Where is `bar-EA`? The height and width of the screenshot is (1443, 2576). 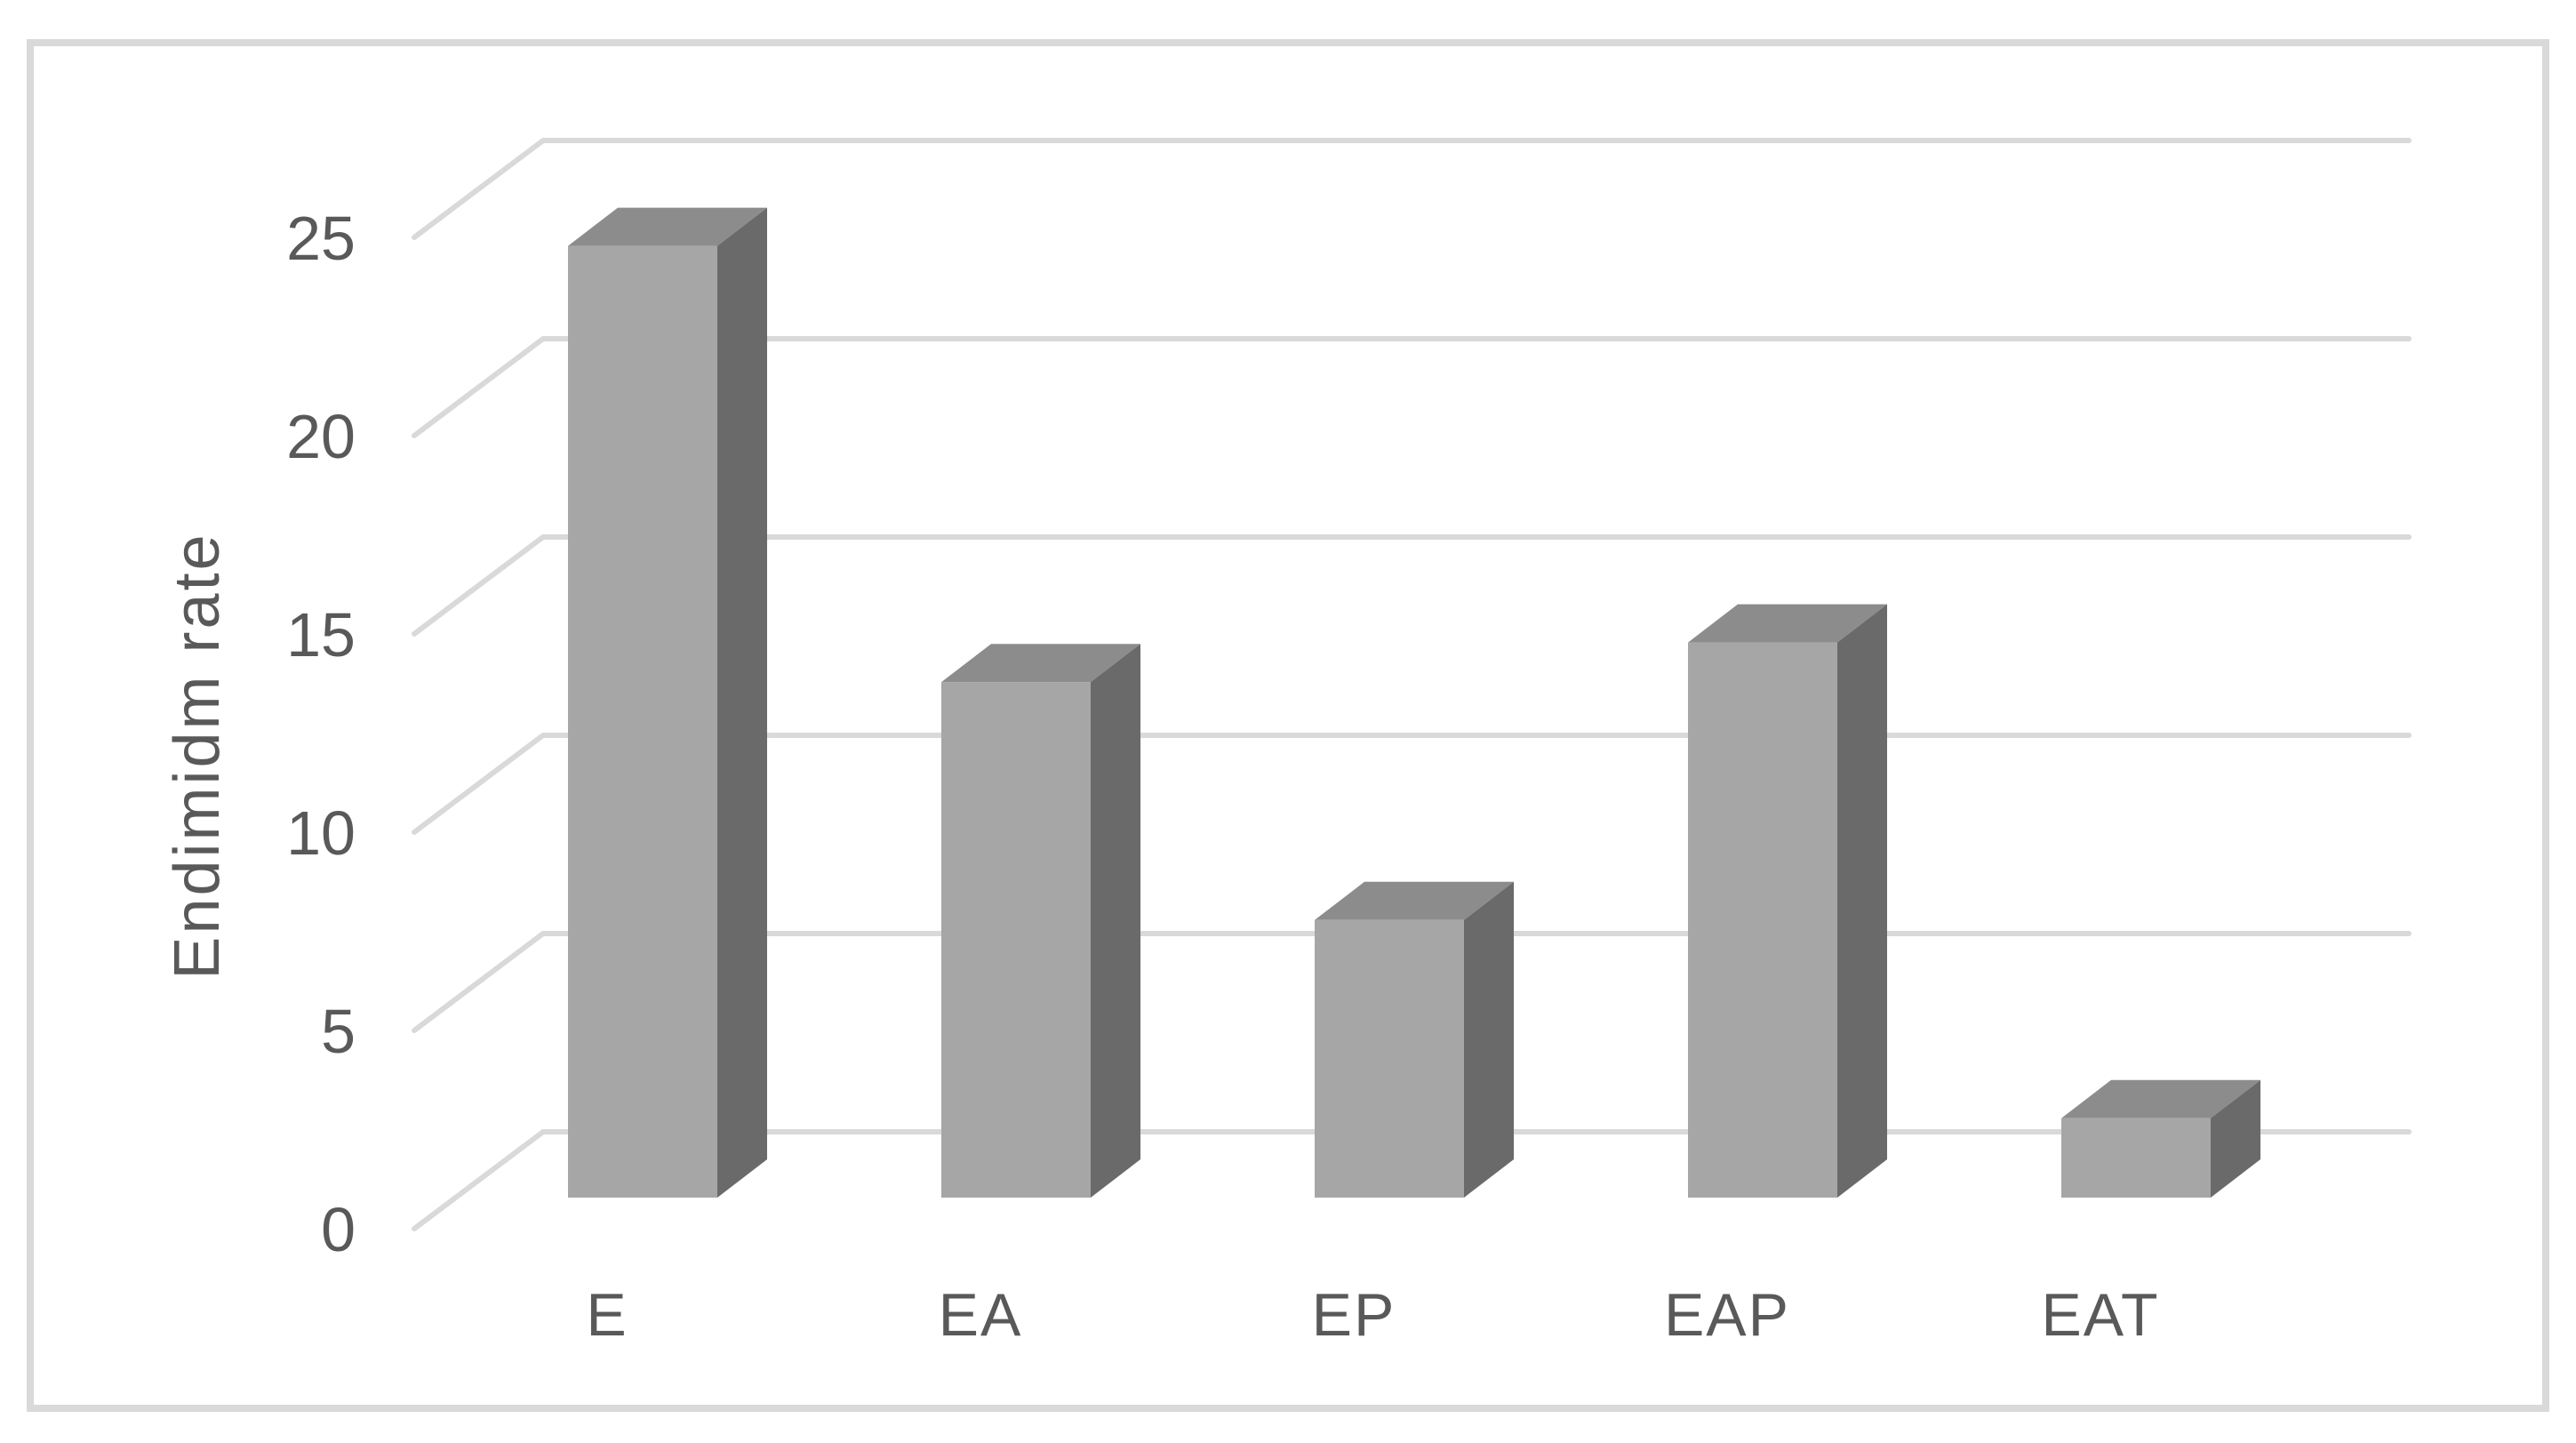
bar-EA is located at coordinates (1040, 921).